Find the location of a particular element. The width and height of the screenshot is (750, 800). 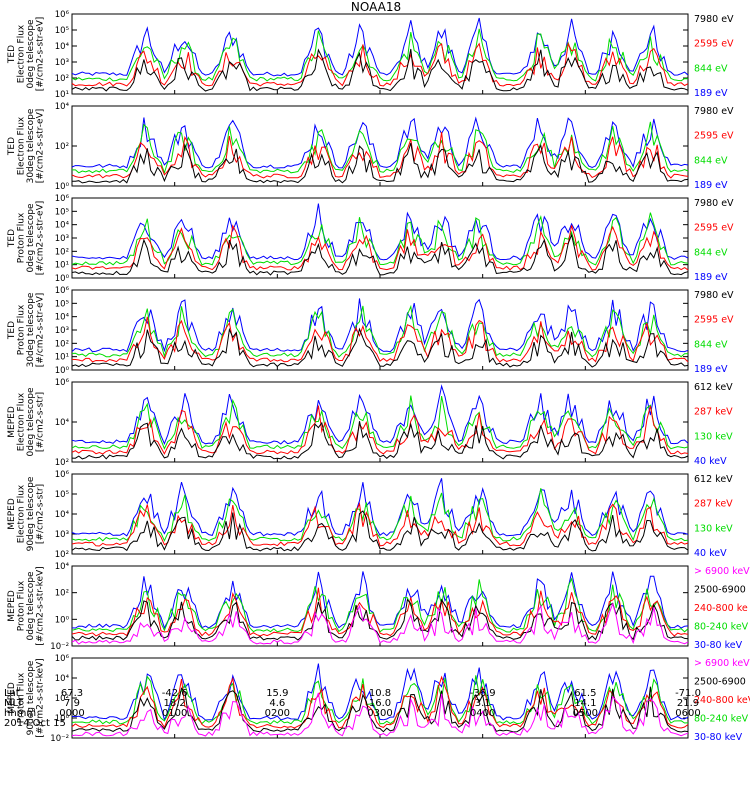

footer-row-label-hhmm: hhmm is located at coordinates (20, 713).